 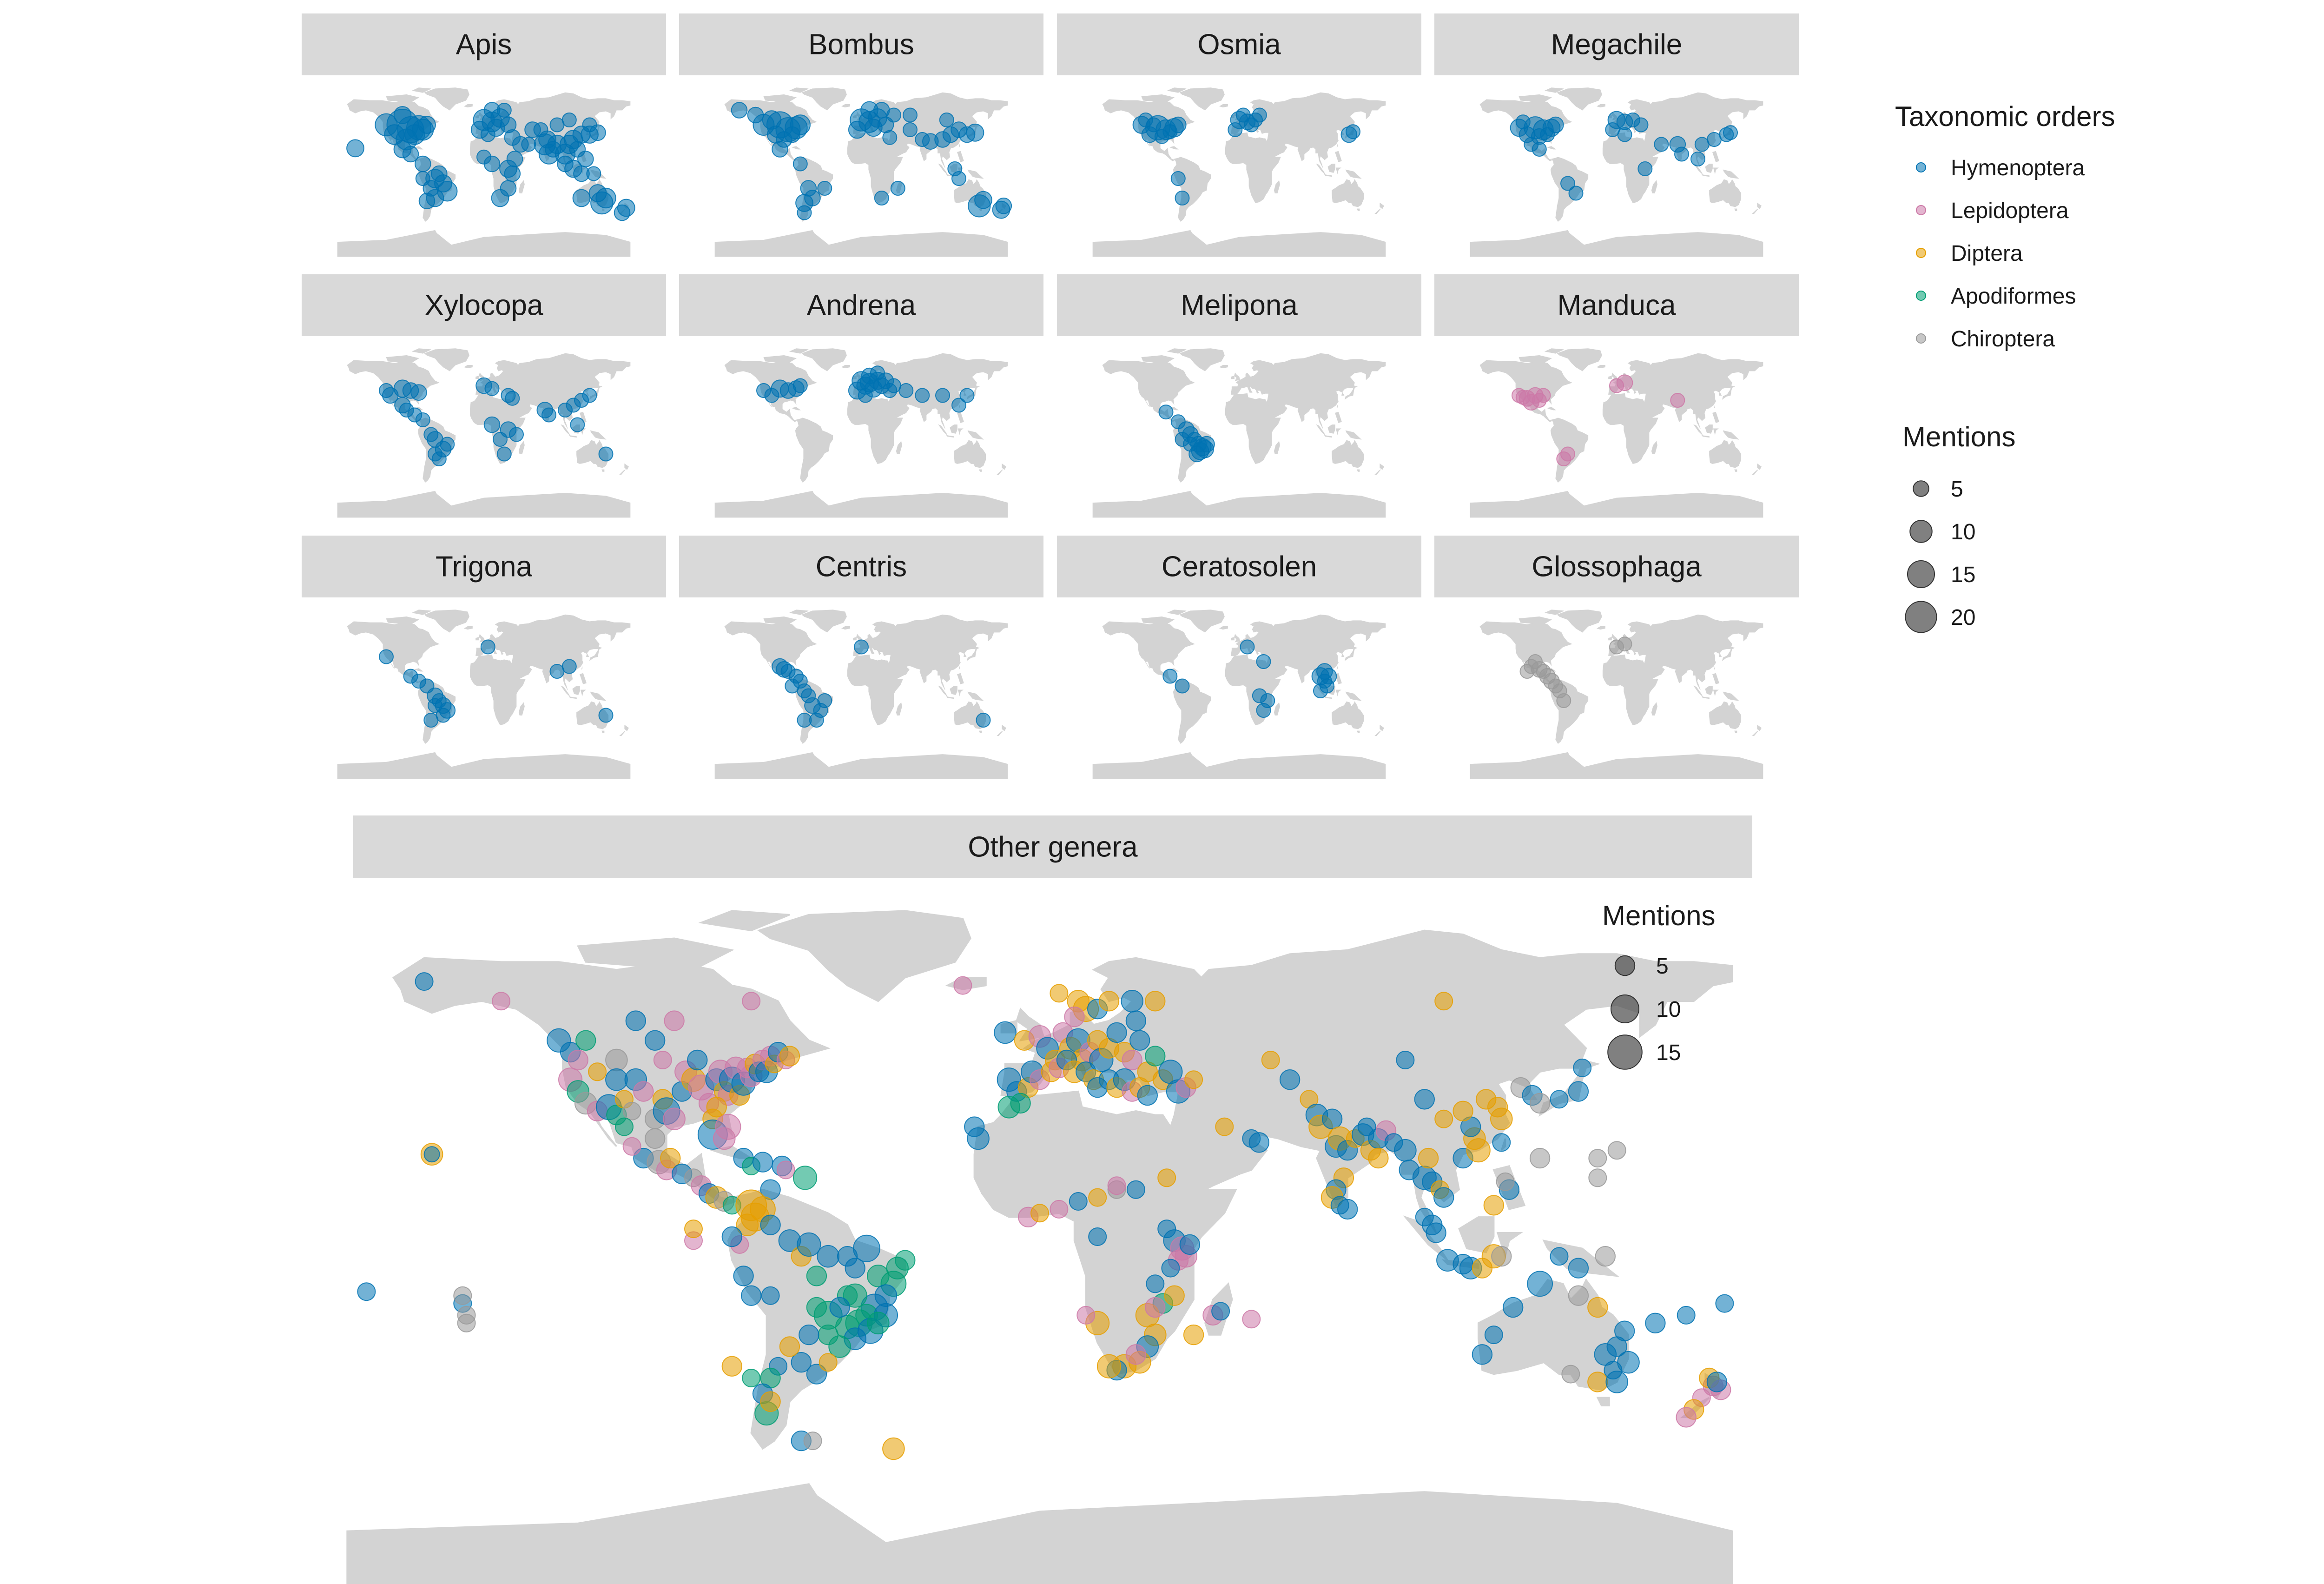 I want to click on panel-trigona-point-hymenoptera, so click(x=569, y=666).